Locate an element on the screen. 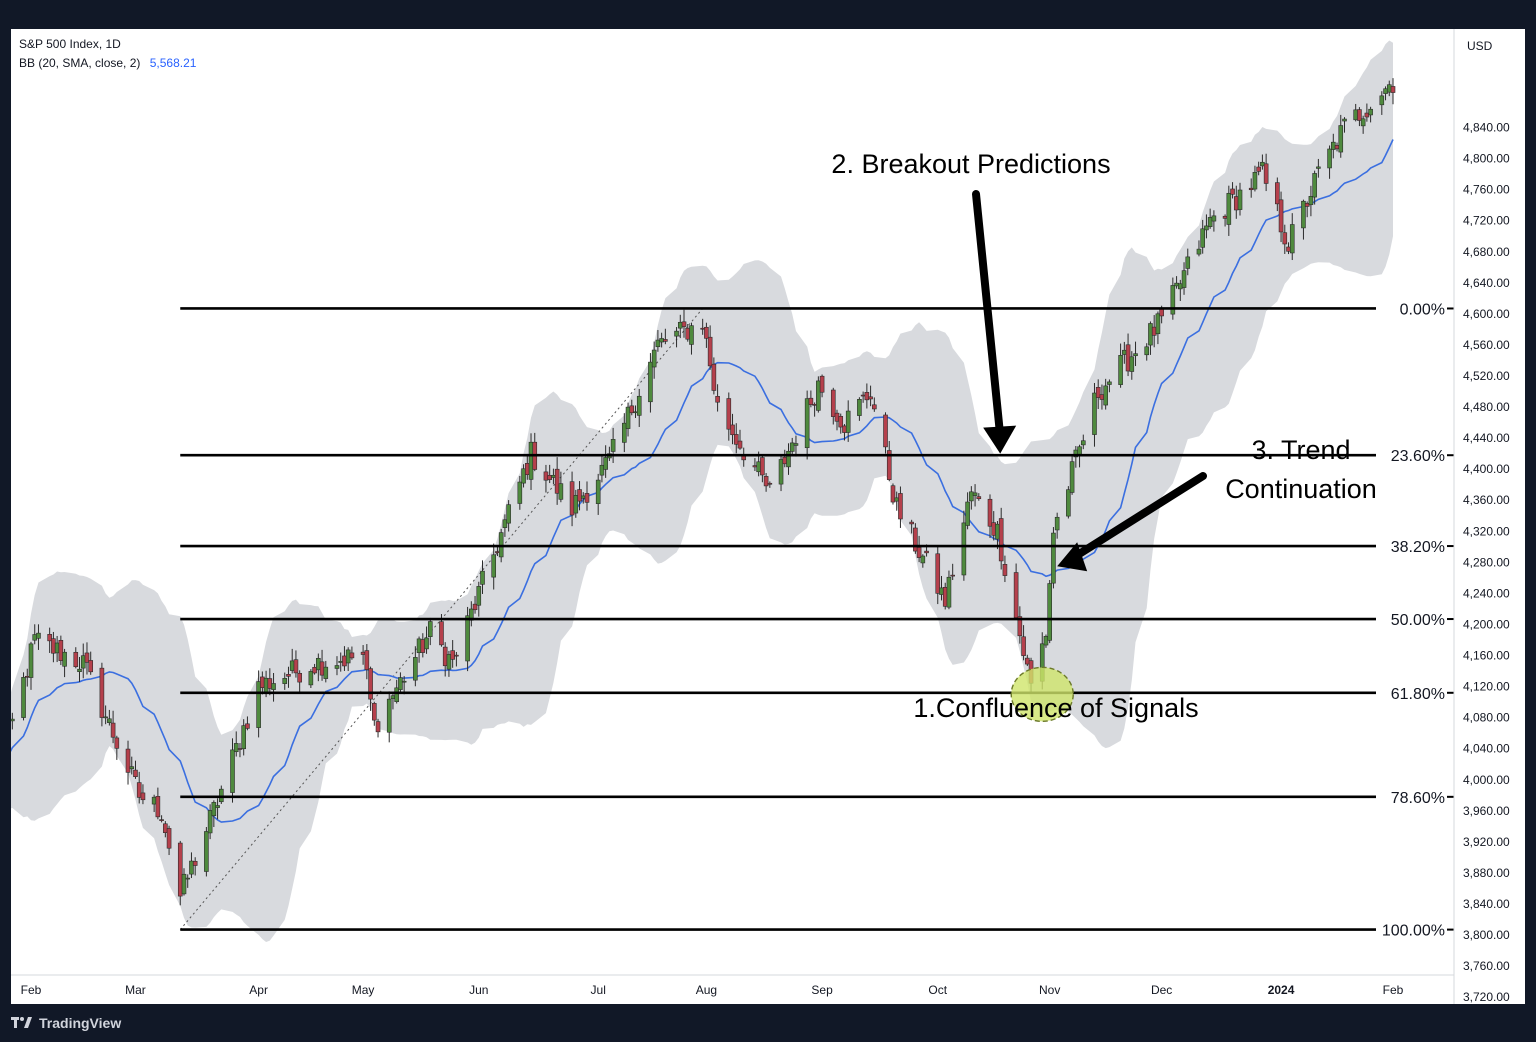 Image resolution: width=1536 pixels, height=1042 pixels. y-tick-label: 4,000.00 is located at coordinates (1486, 780).